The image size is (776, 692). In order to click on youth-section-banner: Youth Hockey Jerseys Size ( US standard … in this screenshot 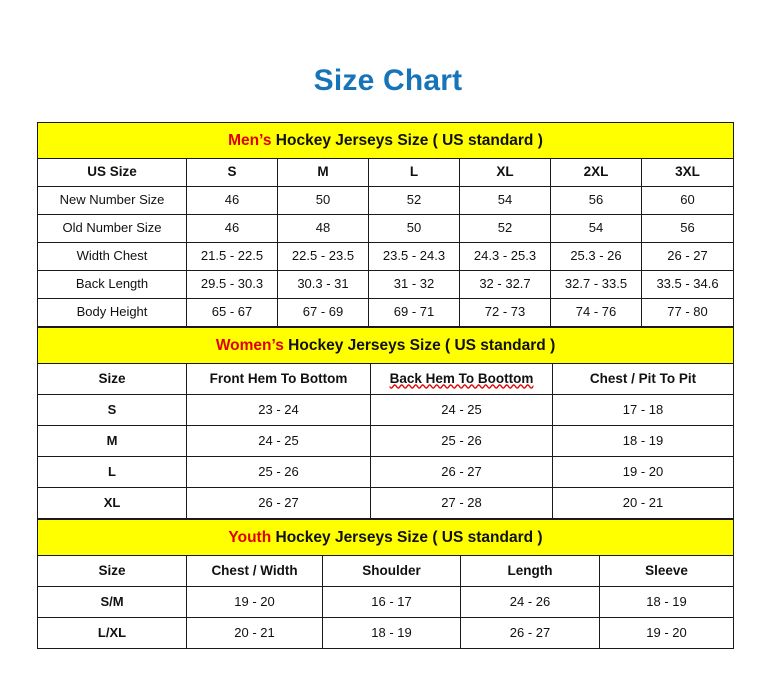, I will do `click(385, 537)`.